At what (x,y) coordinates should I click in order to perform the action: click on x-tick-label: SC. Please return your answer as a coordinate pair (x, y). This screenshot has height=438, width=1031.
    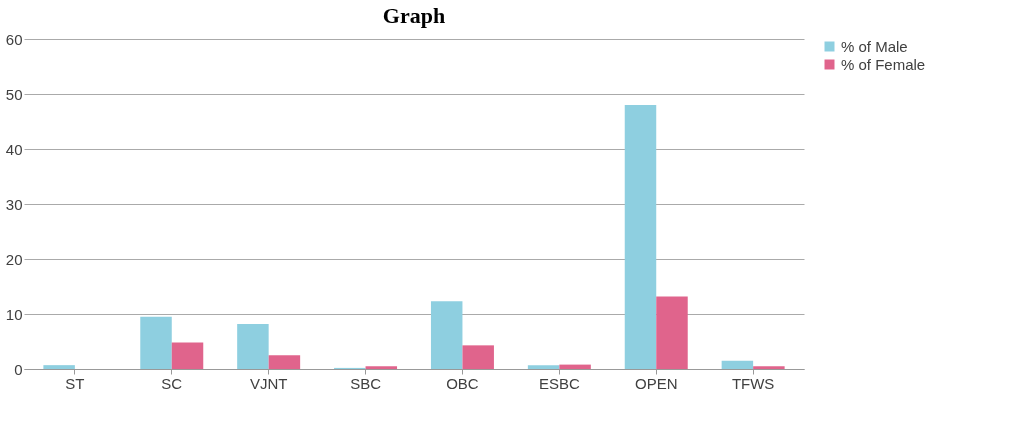
    Looking at the image, I should click on (172, 383).